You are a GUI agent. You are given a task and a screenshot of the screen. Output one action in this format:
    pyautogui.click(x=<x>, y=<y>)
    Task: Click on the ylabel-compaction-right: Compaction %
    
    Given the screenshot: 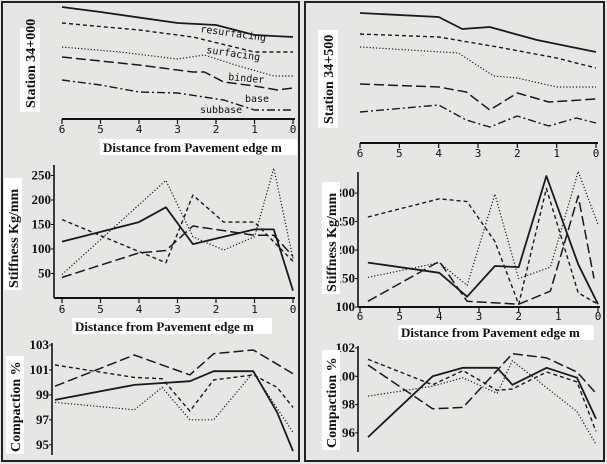 What is the action you would take?
    pyautogui.click(x=331, y=400)
    